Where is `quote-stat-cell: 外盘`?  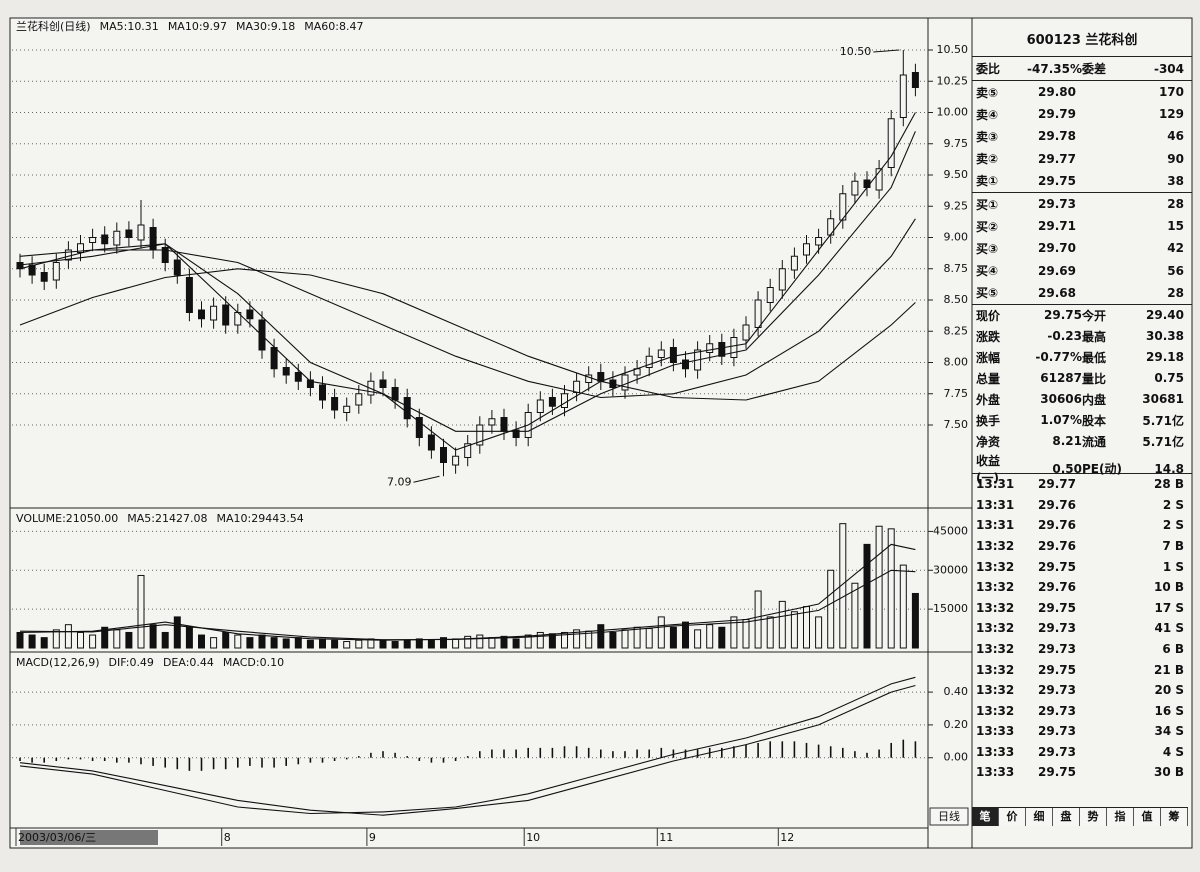 quote-stat-cell: 外盘 is located at coordinates (988, 399).